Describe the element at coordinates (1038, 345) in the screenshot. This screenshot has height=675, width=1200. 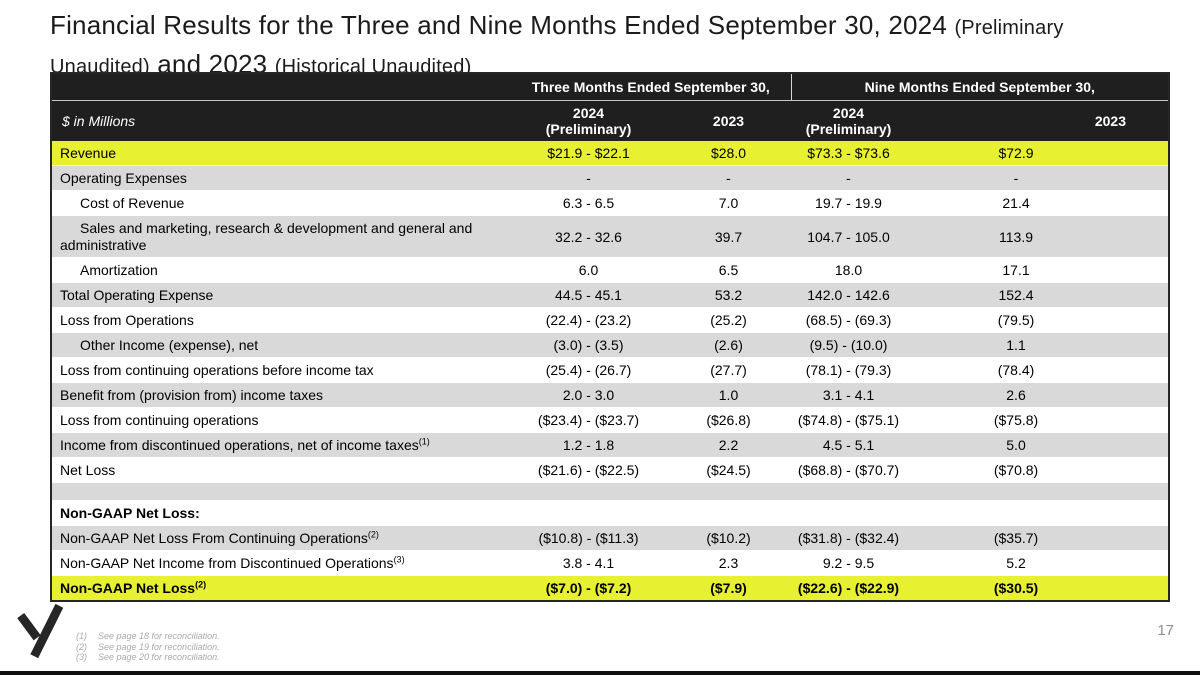
I see `value-cell: 1.1` at that location.